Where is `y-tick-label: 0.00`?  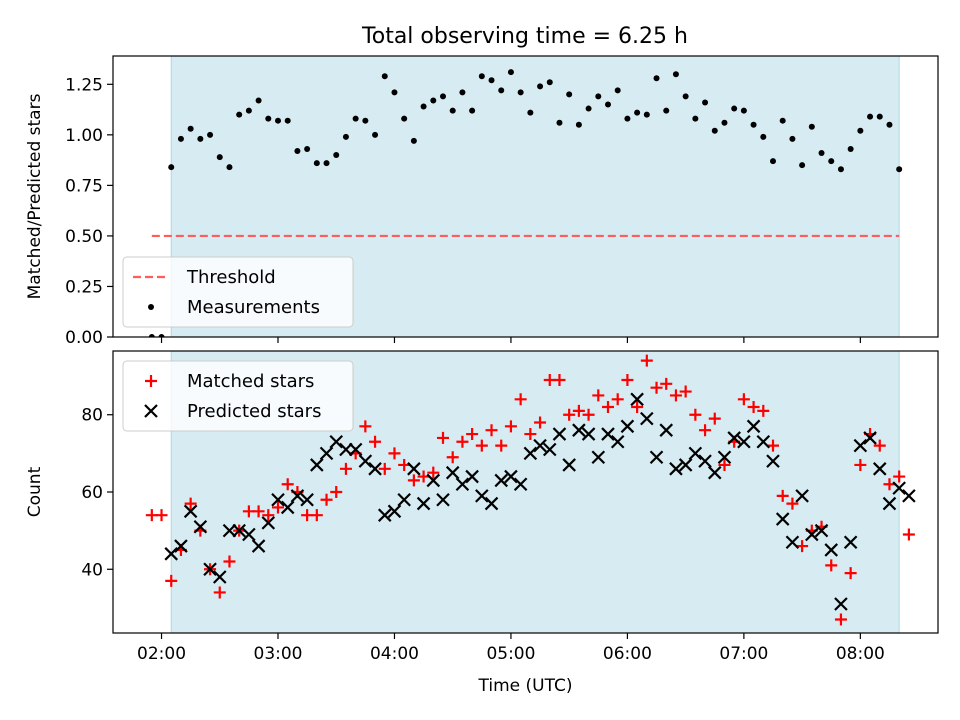
y-tick-label: 0.00 is located at coordinates (84, 338).